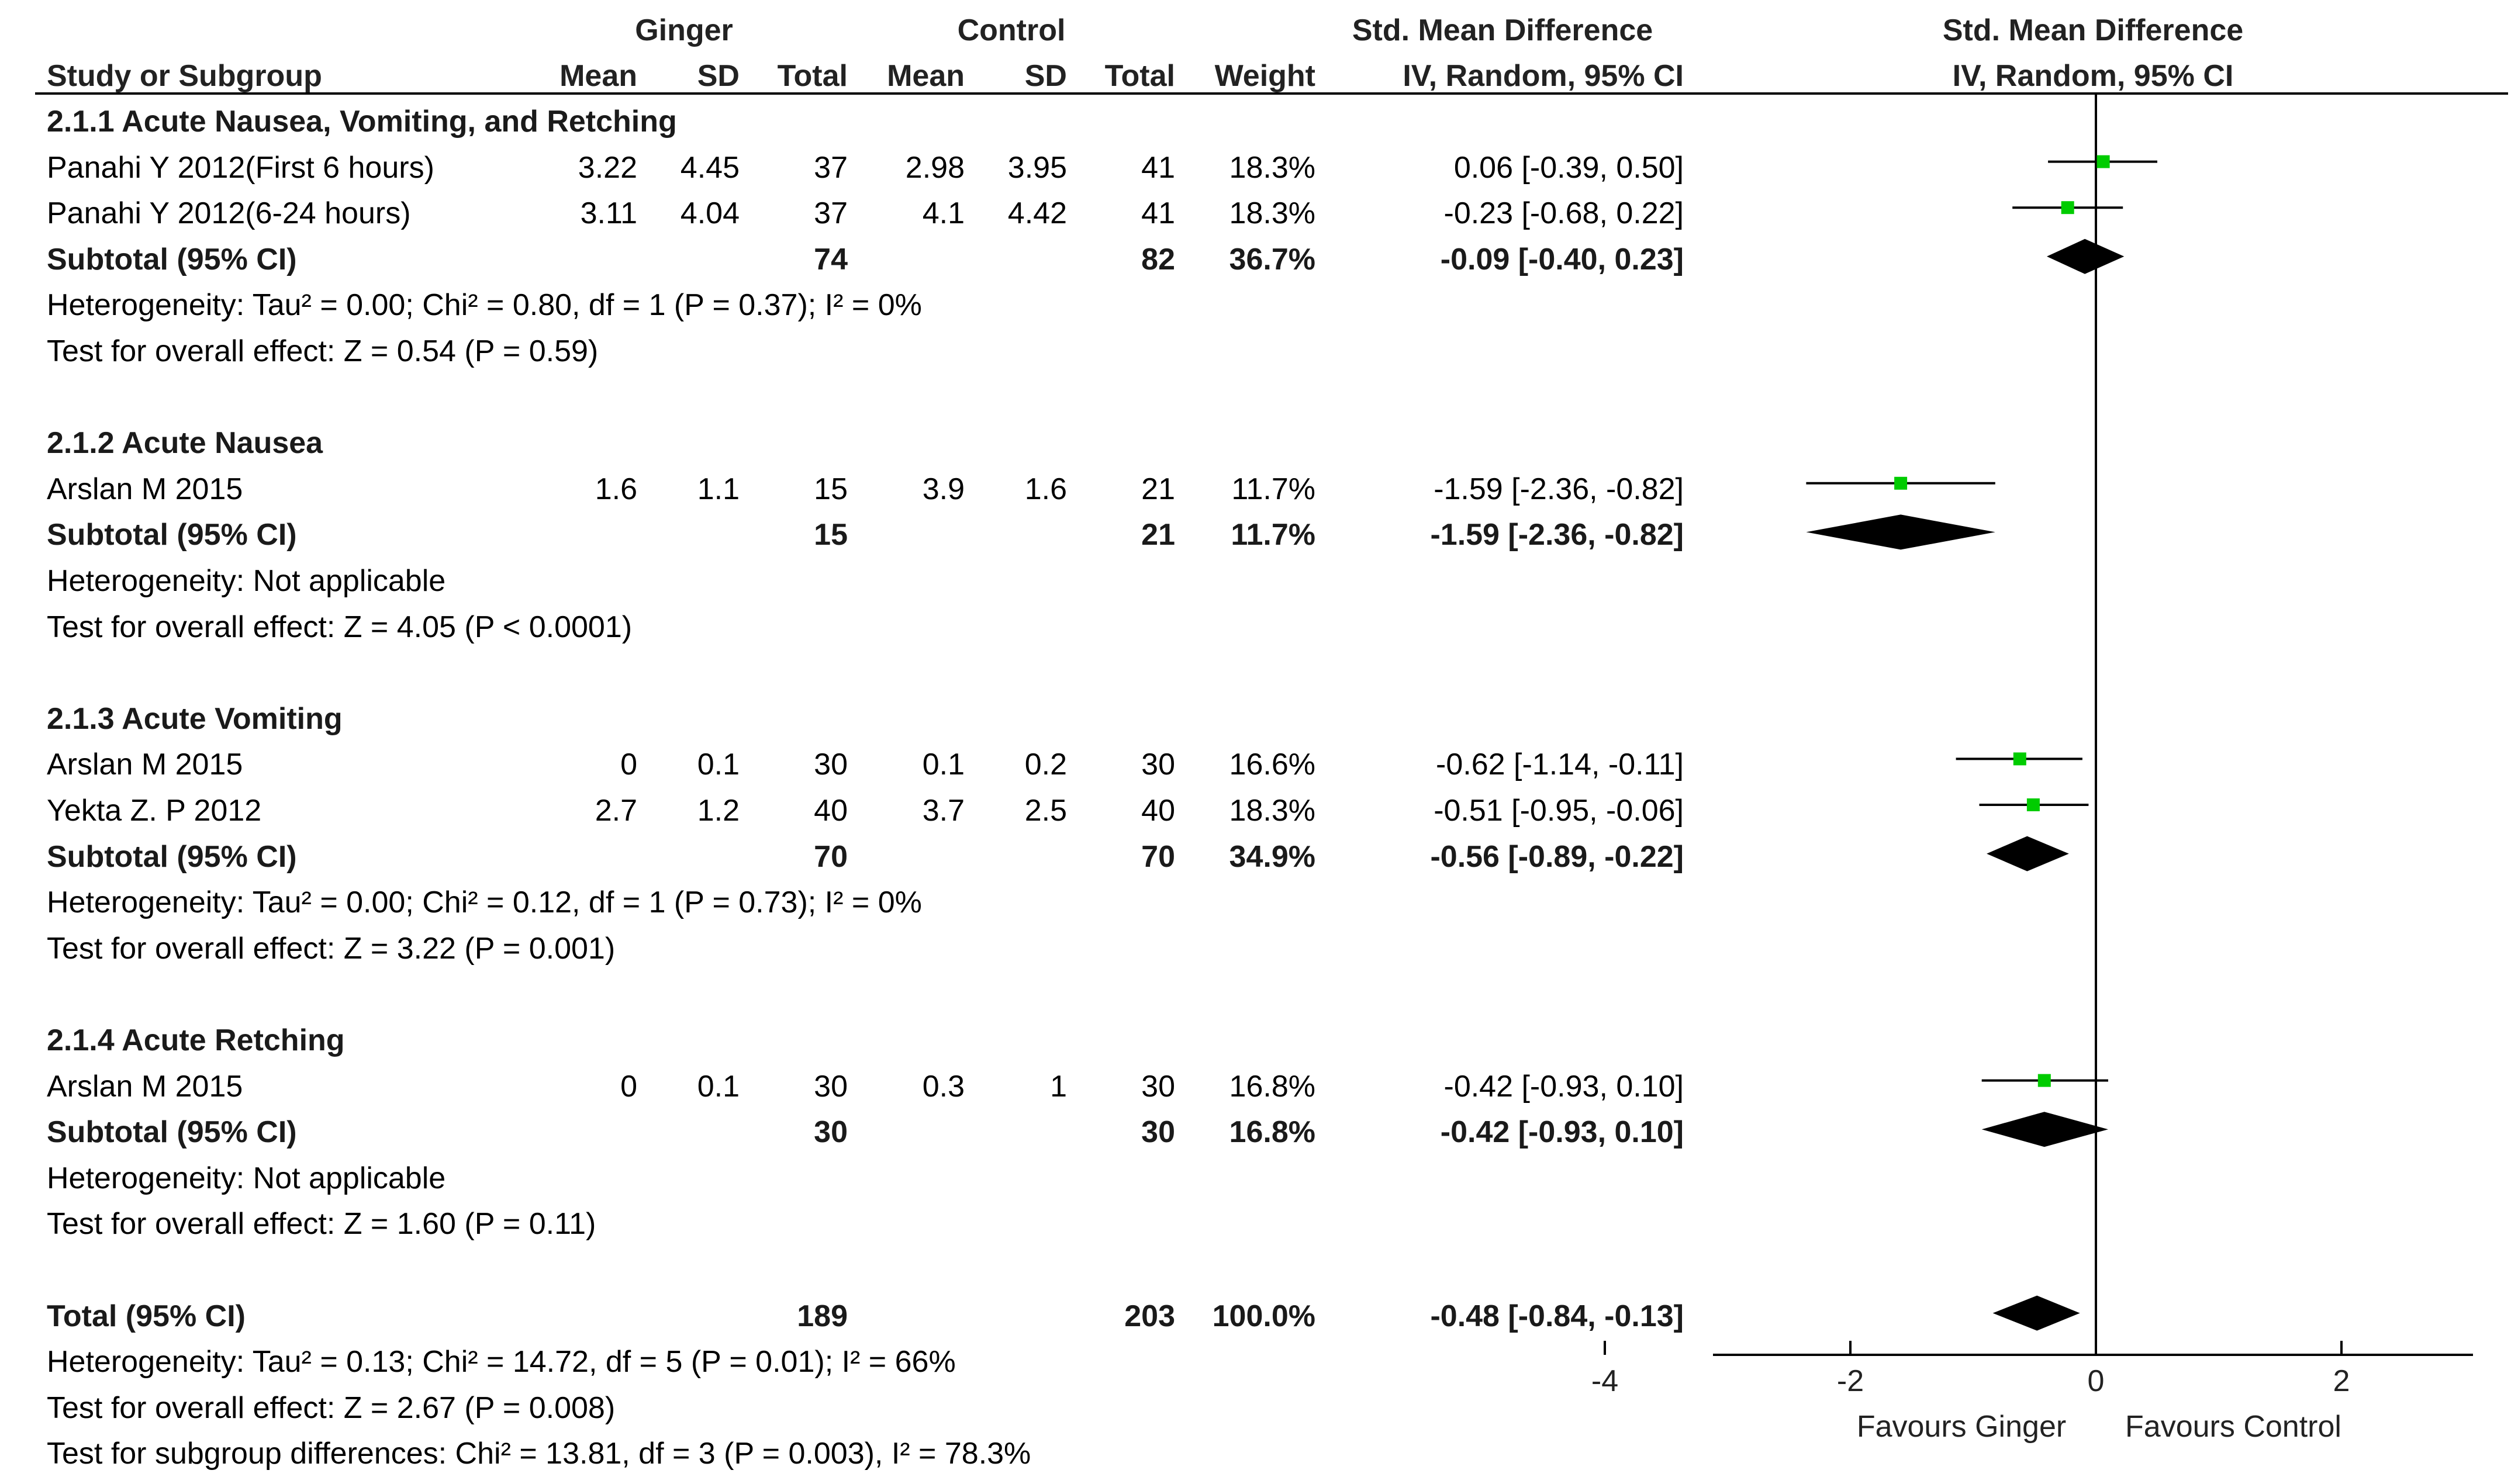 This screenshot has width=2511, height=1484. I want to click on cell-ci: -0.62 [-1.14, -0.11], so click(1560, 765).